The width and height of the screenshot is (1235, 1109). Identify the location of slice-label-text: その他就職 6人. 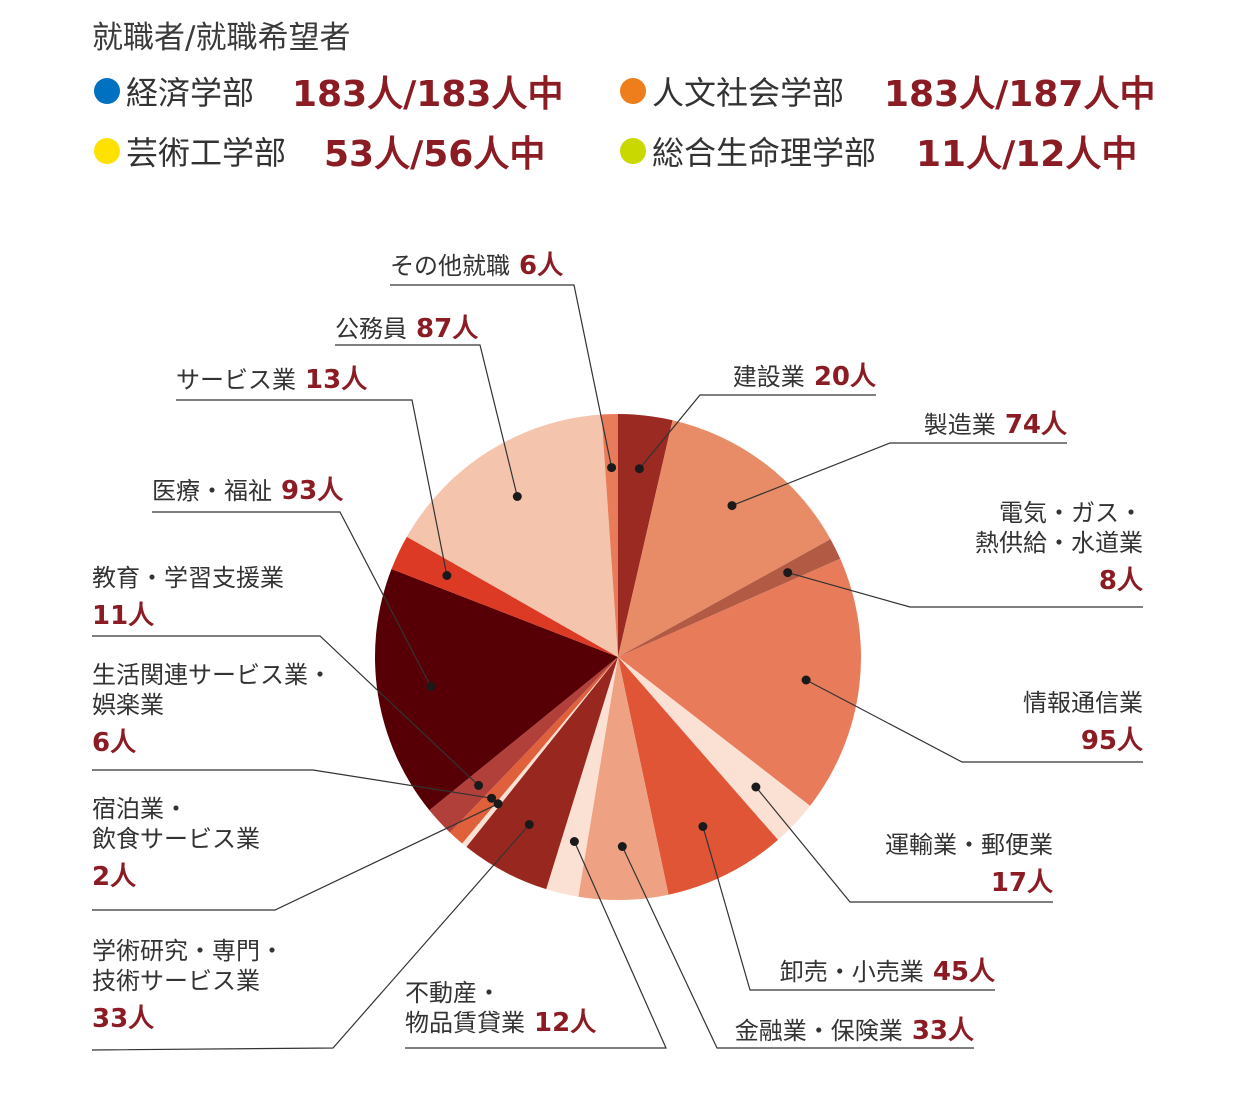
(477, 266).